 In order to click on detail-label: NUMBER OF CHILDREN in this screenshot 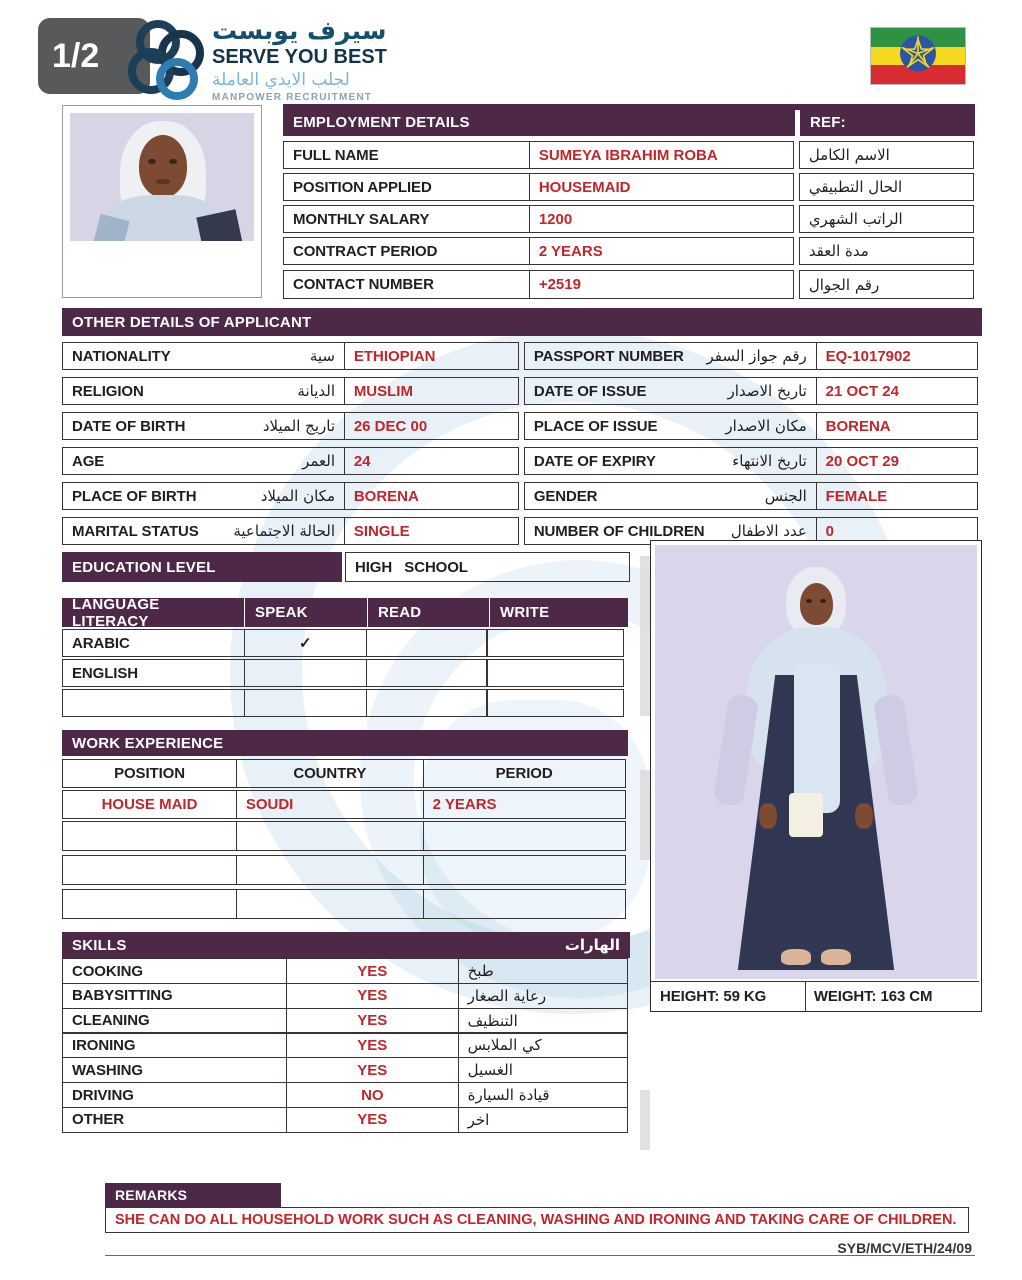, I will do `click(619, 531)`.